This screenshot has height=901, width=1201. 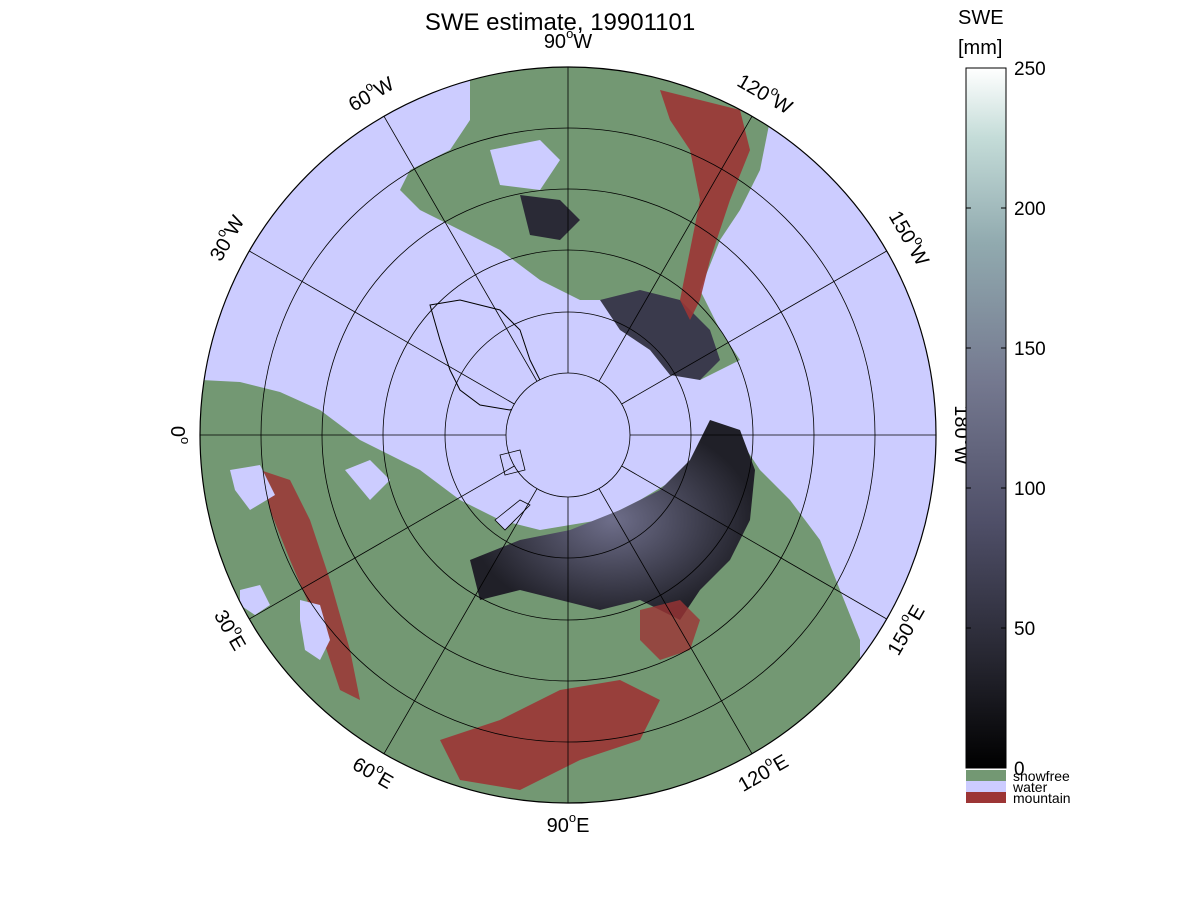 I want to click on colorbar-category-label: mountain, so click(x=1042, y=798).